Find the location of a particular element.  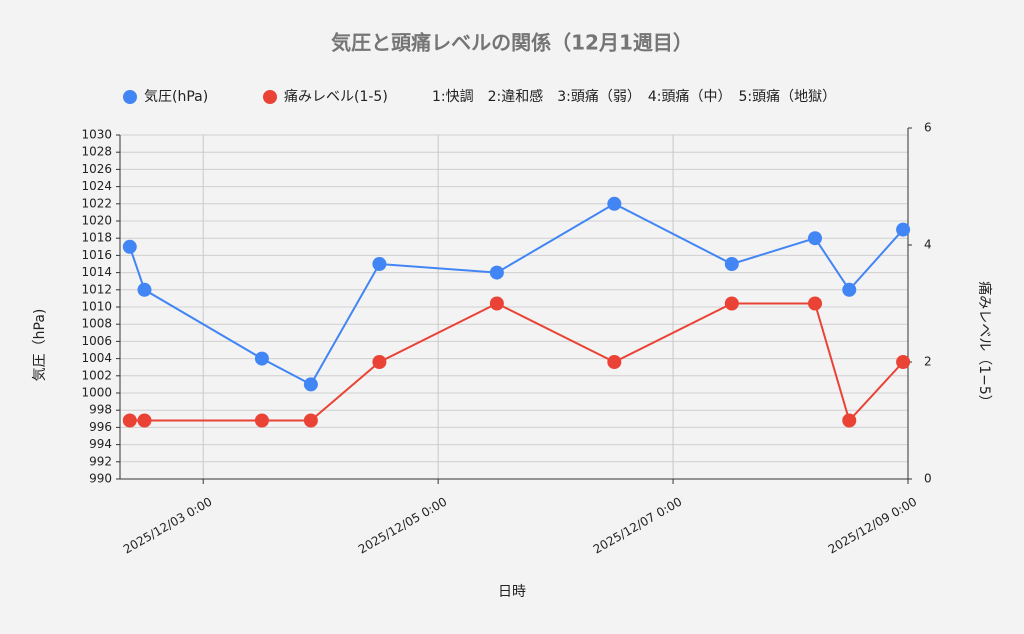

y-tick-label: 992 is located at coordinates (100, 461).